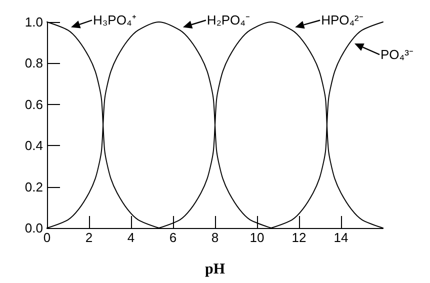  Describe the element at coordinates (342, 20) in the screenshot. I see `legend-label: HPO₄²⁻` at that location.